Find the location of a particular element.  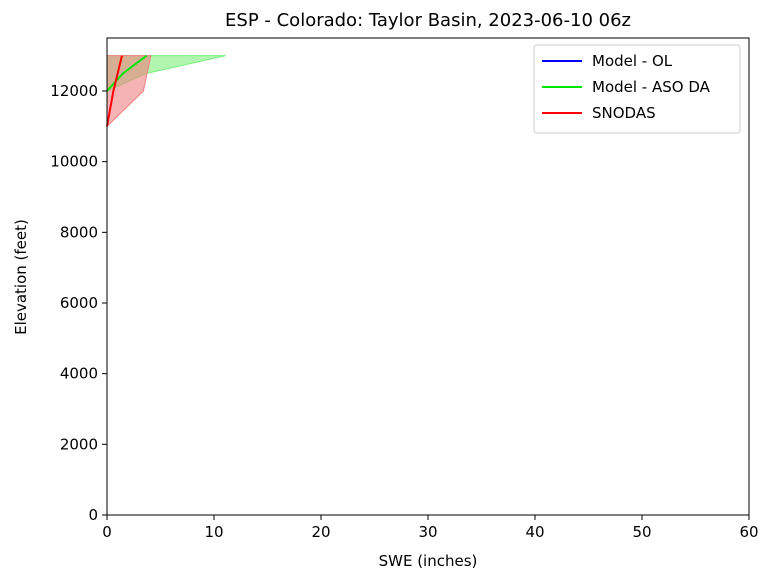

y-tick-label: 2000 is located at coordinates (79, 444).